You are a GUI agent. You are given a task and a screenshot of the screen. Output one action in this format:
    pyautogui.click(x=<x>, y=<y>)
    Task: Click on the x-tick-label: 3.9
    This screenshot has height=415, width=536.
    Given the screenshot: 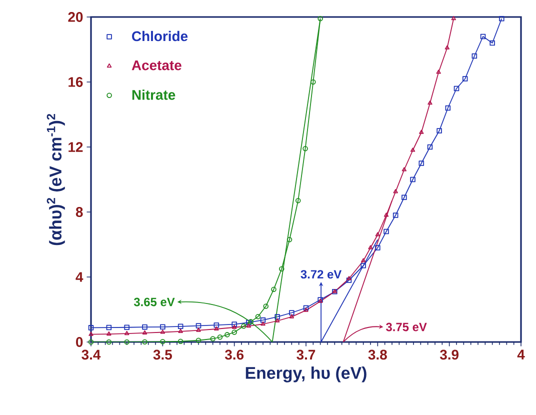 What is the action you would take?
    pyautogui.click(x=449, y=355)
    